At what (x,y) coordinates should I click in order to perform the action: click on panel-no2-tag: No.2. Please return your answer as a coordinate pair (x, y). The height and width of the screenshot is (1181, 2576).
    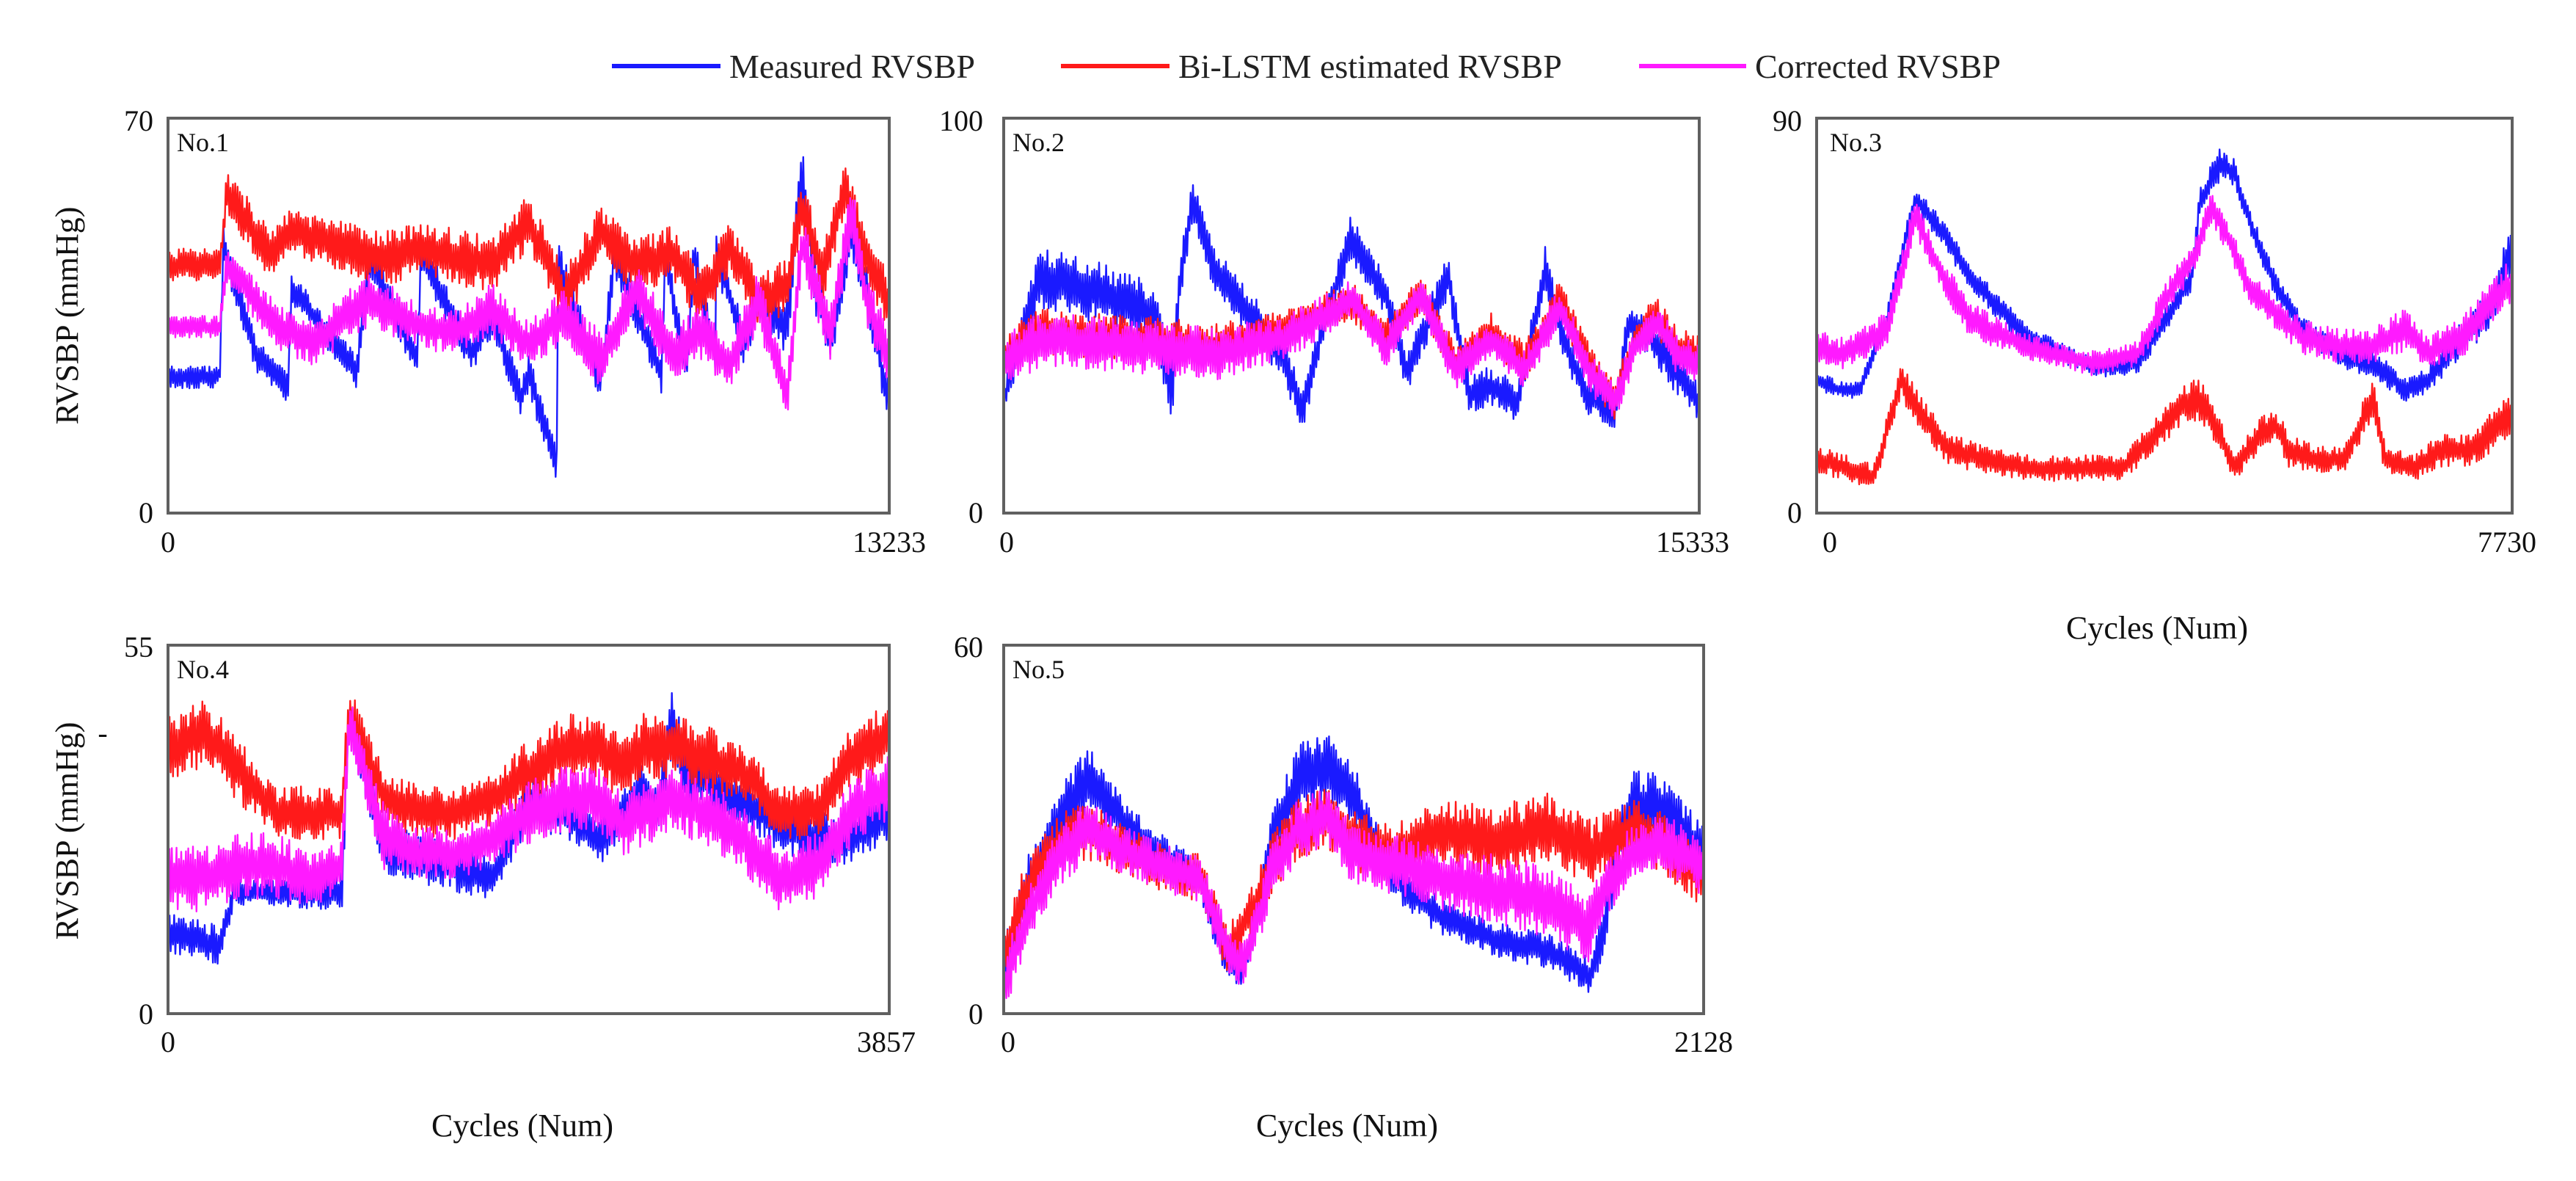
    Looking at the image, I should click on (1039, 143).